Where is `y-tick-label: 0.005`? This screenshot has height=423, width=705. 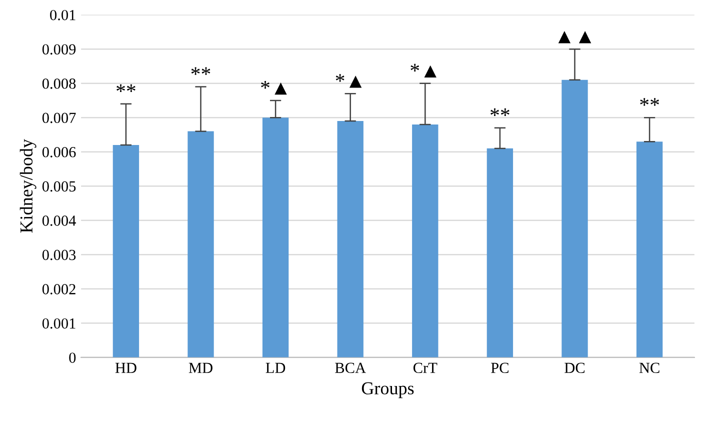
y-tick-label: 0.005 is located at coordinates (59, 186).